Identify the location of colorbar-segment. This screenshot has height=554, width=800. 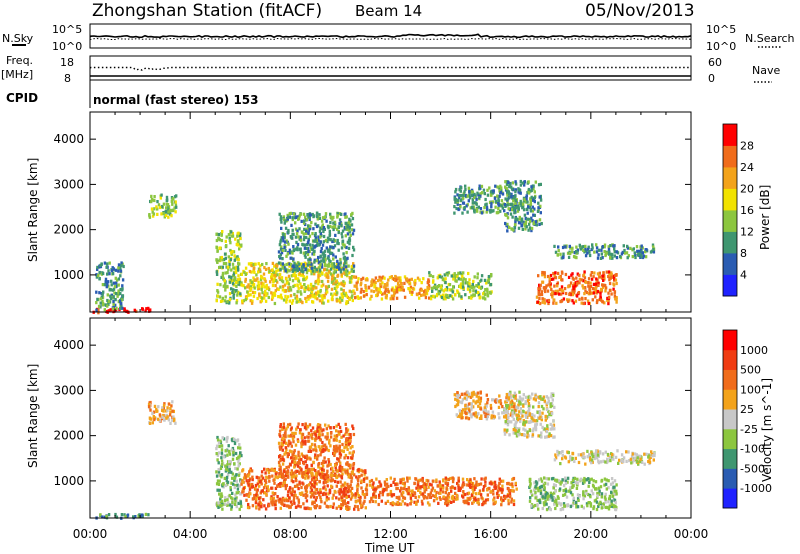
(730, 199).